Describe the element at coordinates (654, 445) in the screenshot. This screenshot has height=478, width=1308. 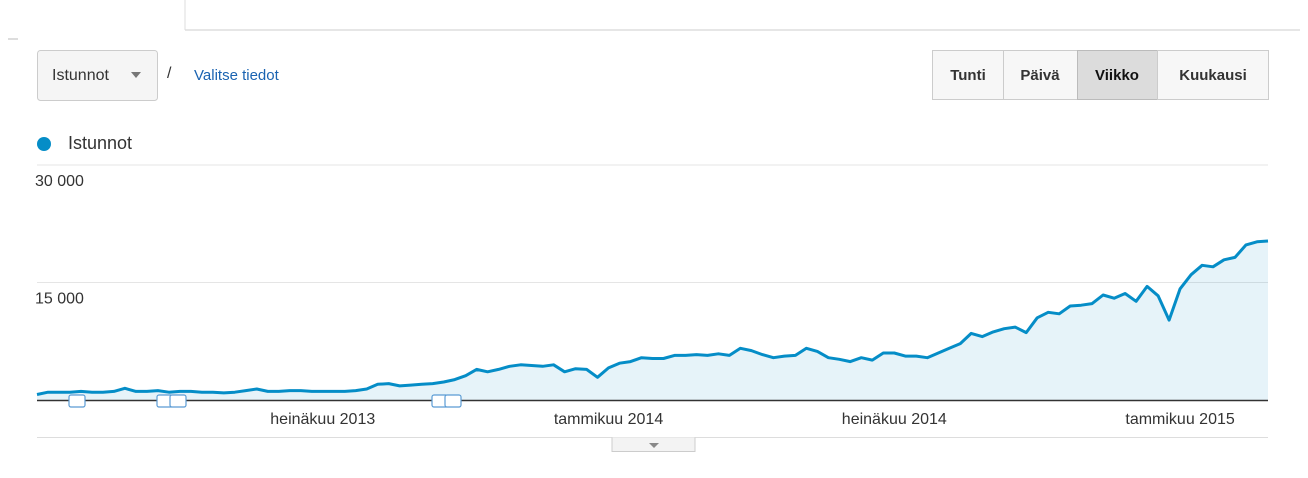
I see `expand-arrow` at that location.